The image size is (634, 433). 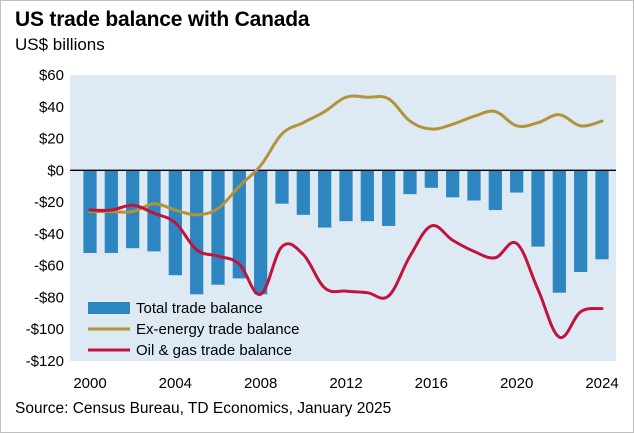 I want to click on x-tick-label: 2012, so click(x=345, y=383).